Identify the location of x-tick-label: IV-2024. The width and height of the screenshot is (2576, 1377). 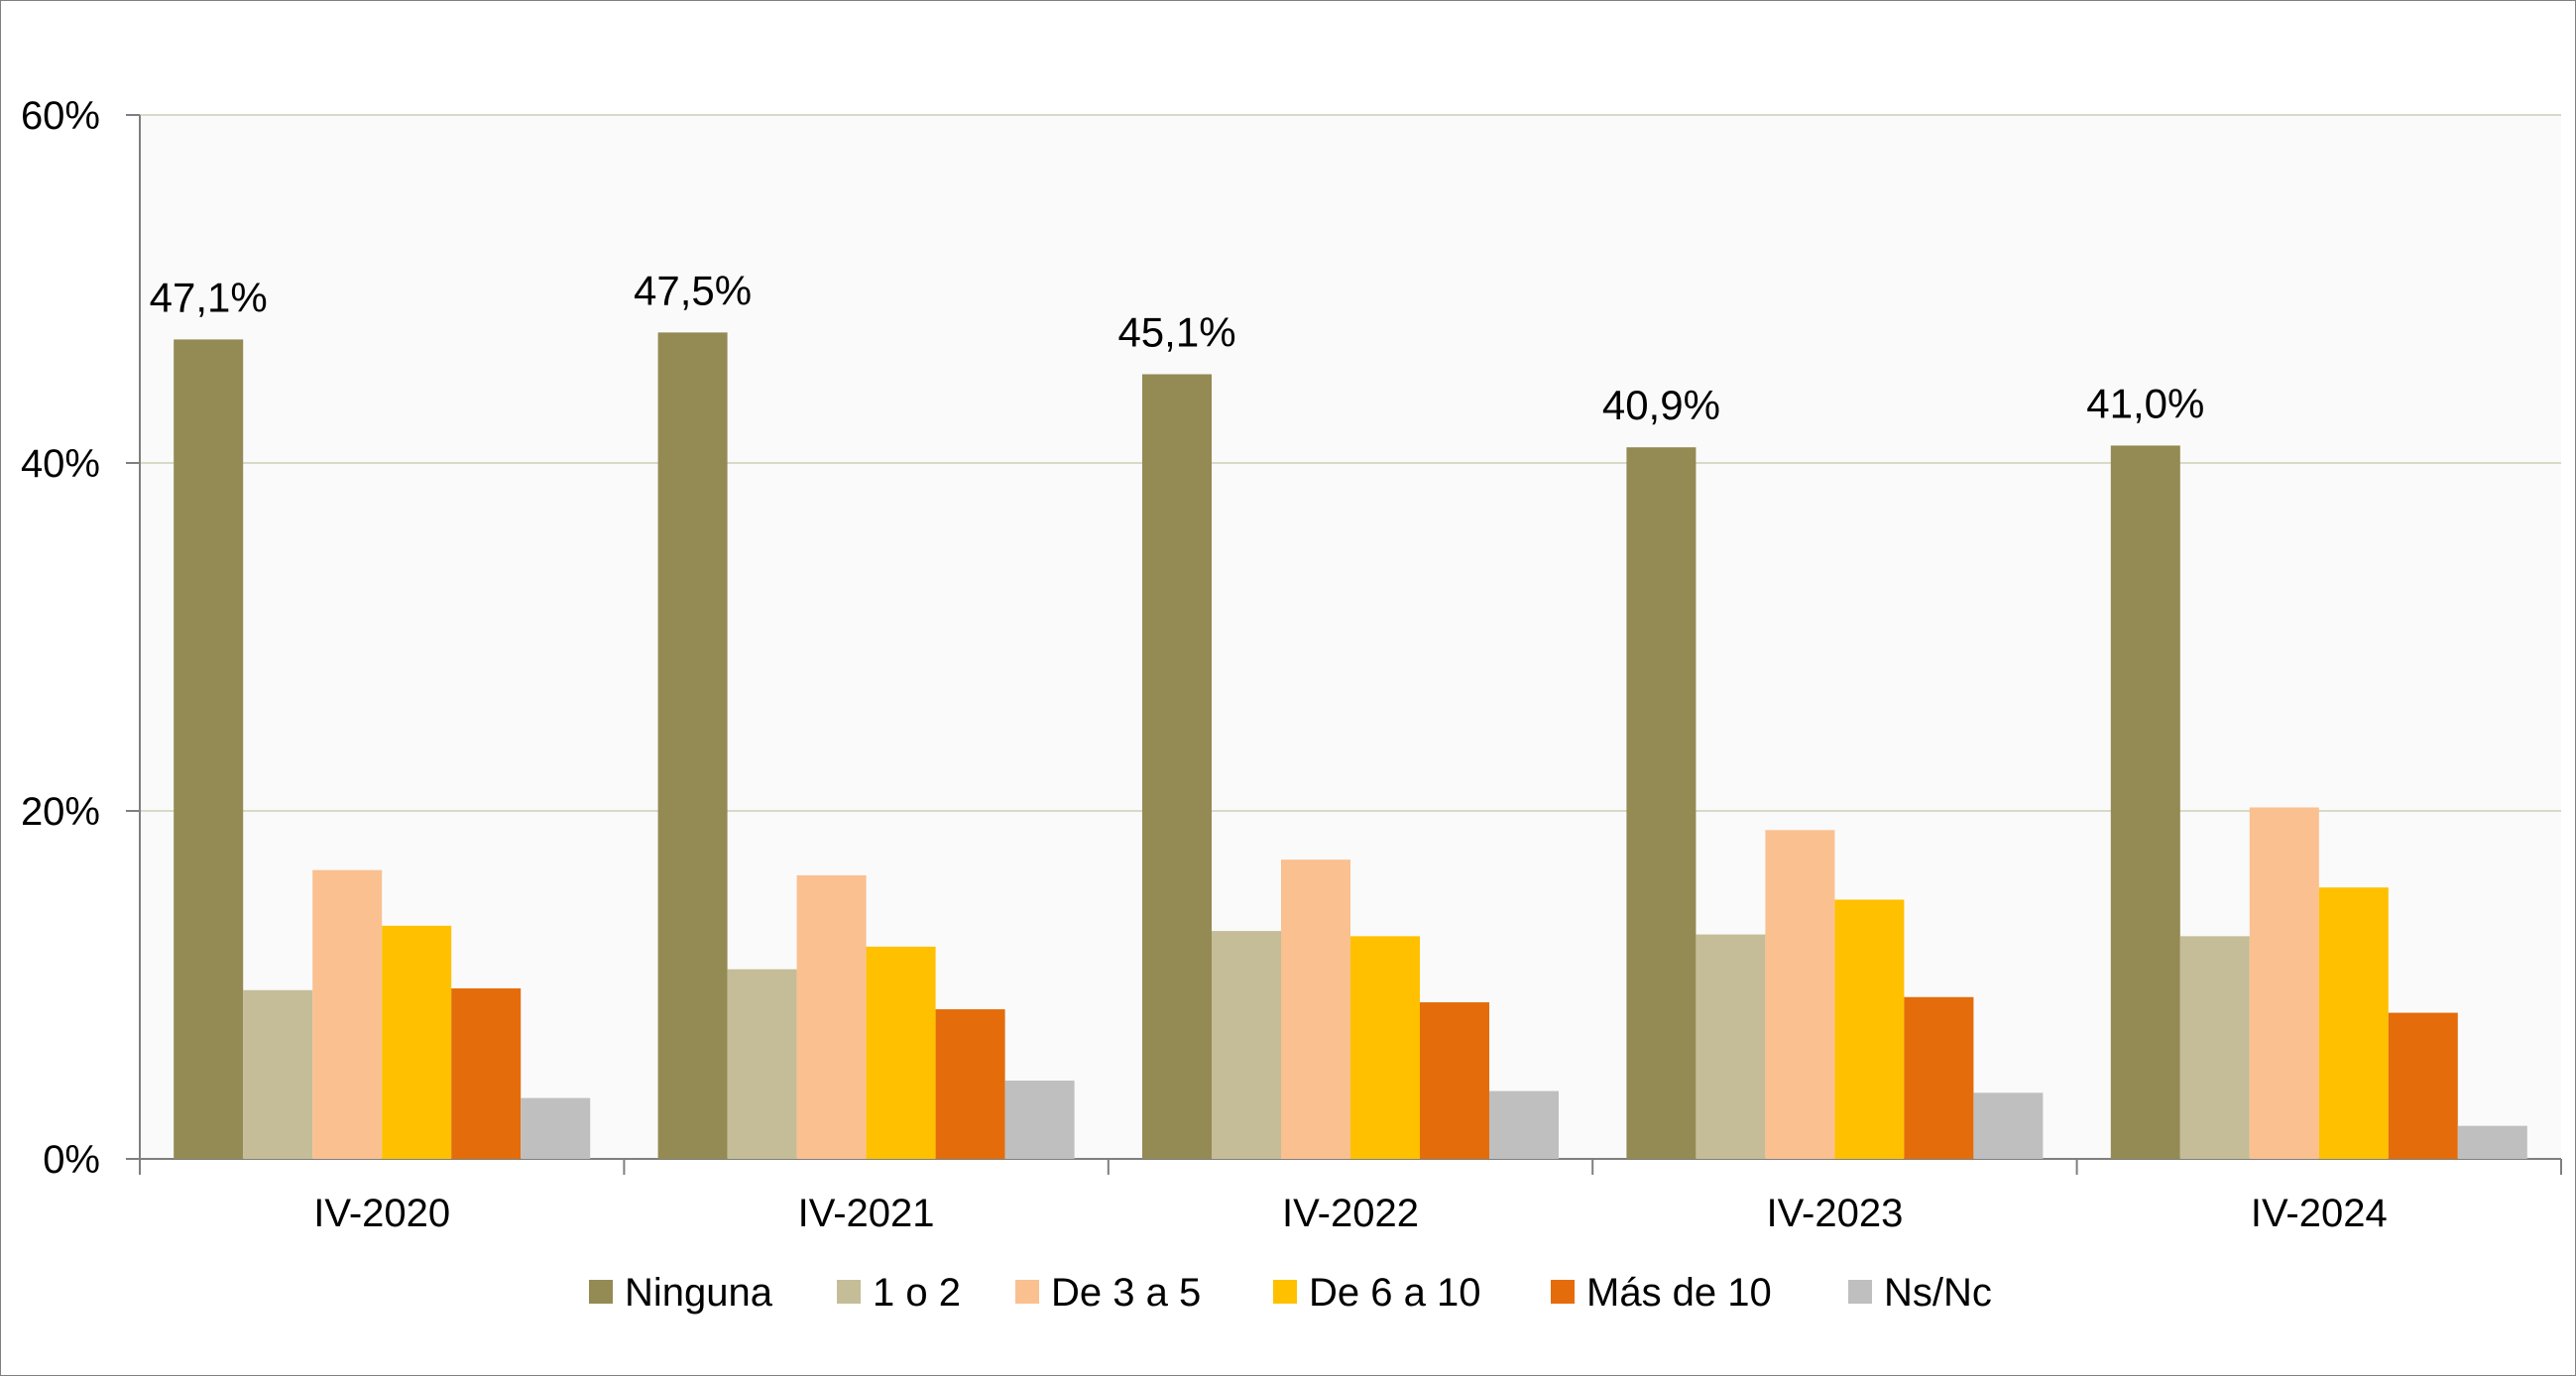
(2320, 1213).